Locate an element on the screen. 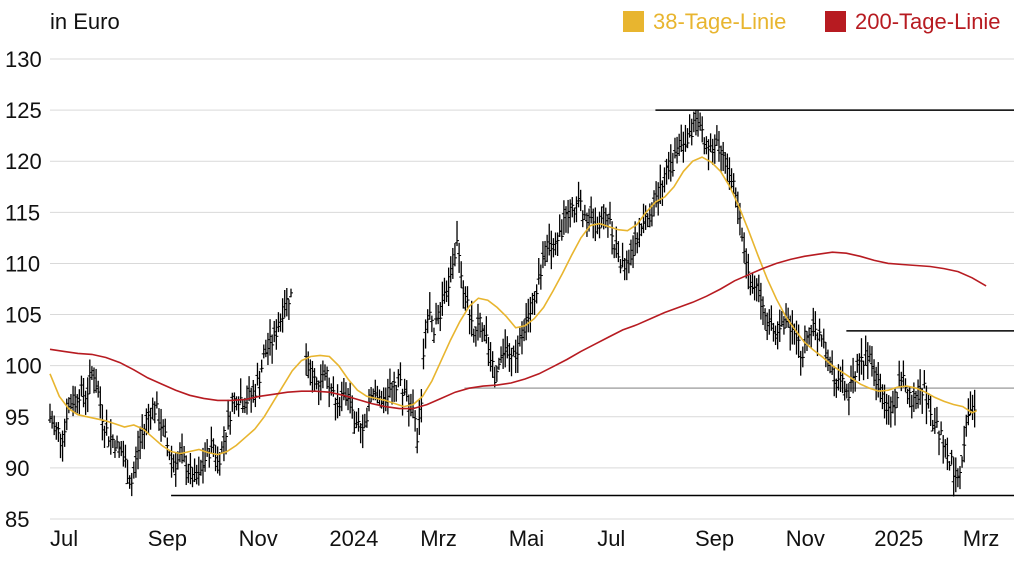 This screenshot has width=1024, height=565. y-tick-label-95: 95 is located at coordinates (17, 417).